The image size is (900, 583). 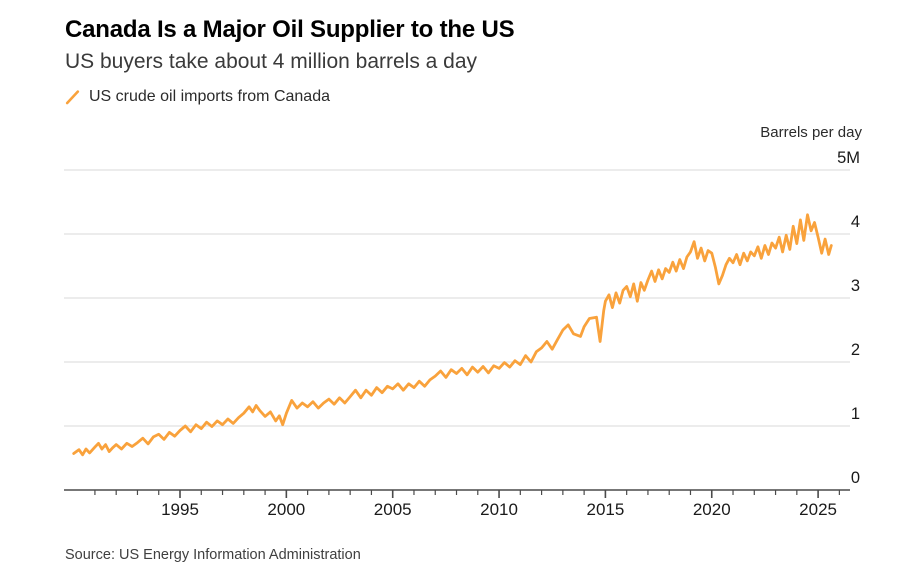 What do you see at coordinates (712, 509) in the screenshot?
I see `x-tick-label: 2020` at bounding box center [712, 509].